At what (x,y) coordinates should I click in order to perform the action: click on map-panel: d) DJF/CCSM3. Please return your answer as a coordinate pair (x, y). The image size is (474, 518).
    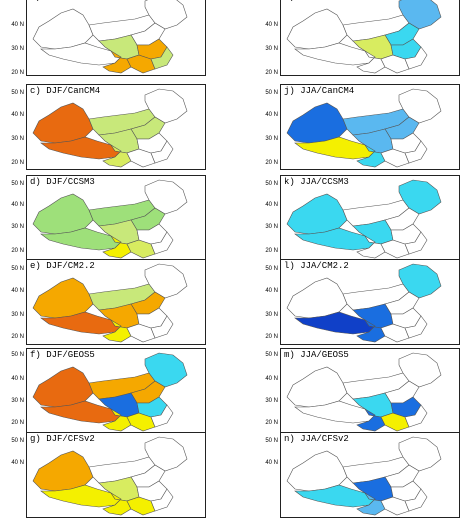
    Looking at the image, I should click on (116, 218).